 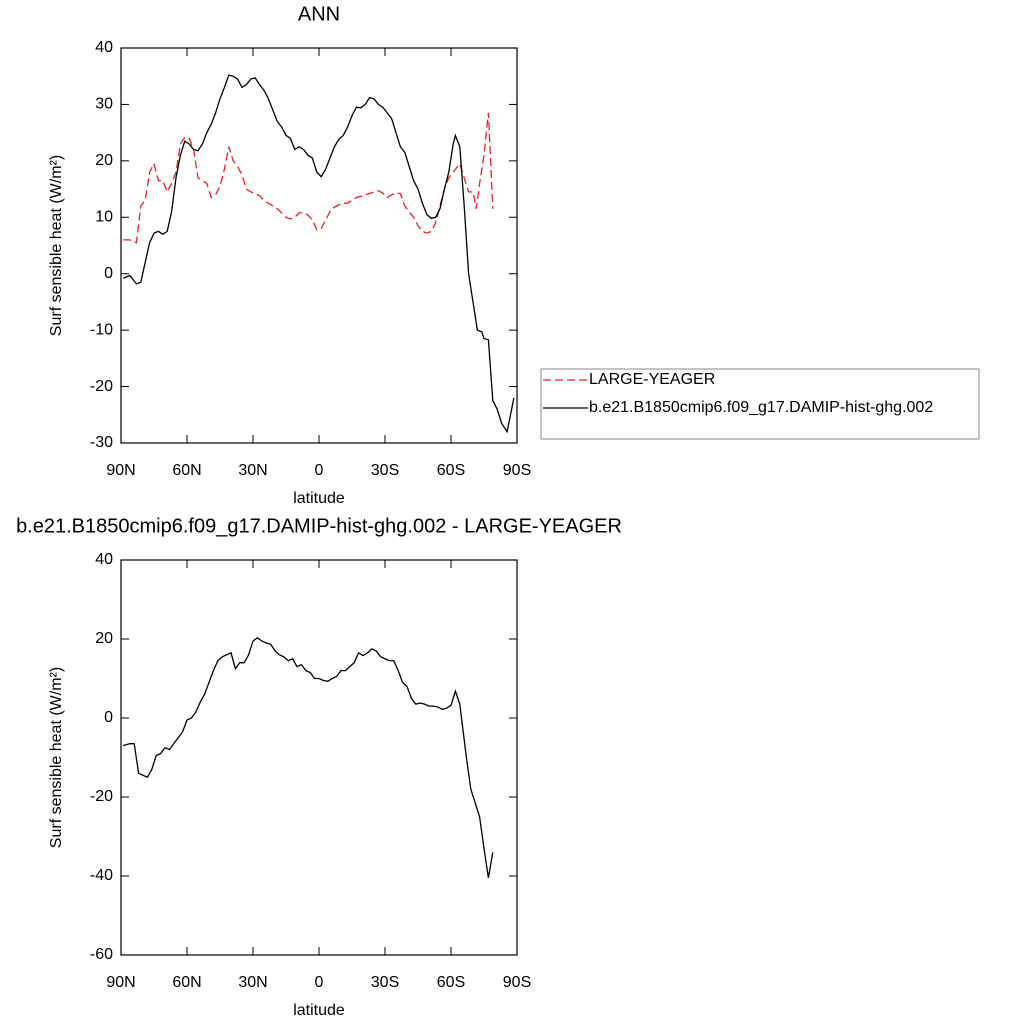 What do you see at coordinates (319, 14) in the screenshot?
I see `chart-title: ANN` at bounding box center [319, 14].